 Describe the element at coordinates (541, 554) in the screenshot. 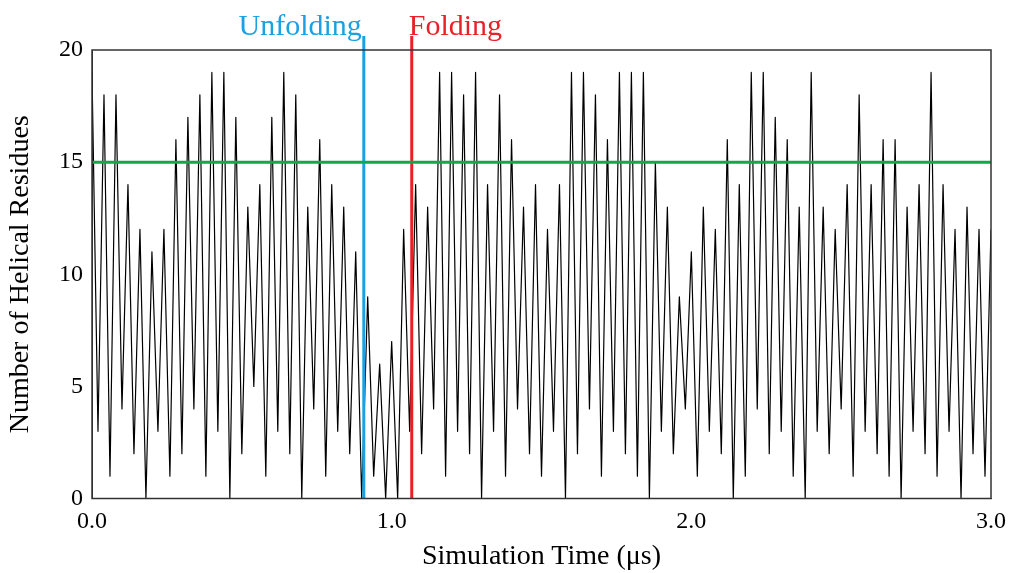

I see `x-axis-title: Simulation Time (μs)` at that location.